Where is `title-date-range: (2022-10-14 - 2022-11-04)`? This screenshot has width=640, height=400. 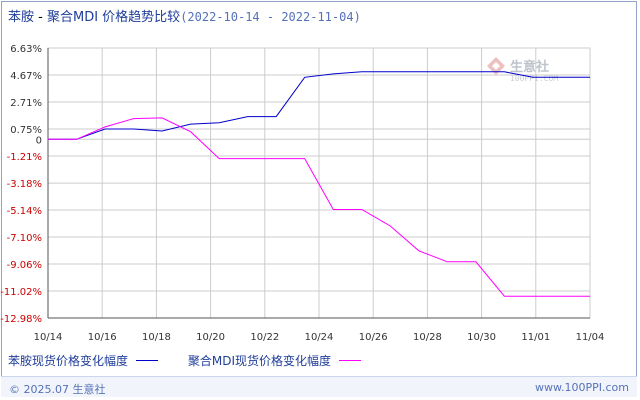 title-date-range: (2022-10-14 - 2022-11-04) is located at coordinates (270, 17).